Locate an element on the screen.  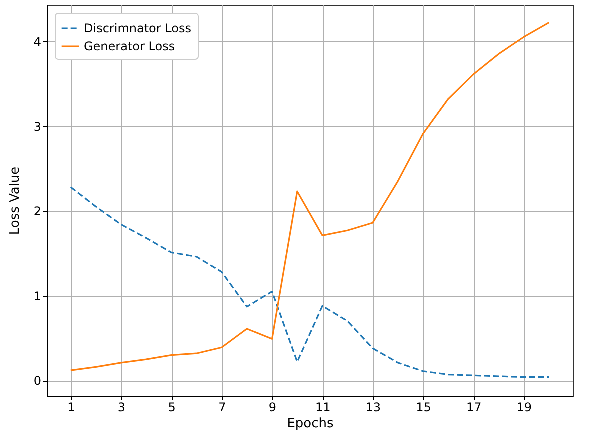
y-tick-label: 4 is located at coordinates (38, 41).